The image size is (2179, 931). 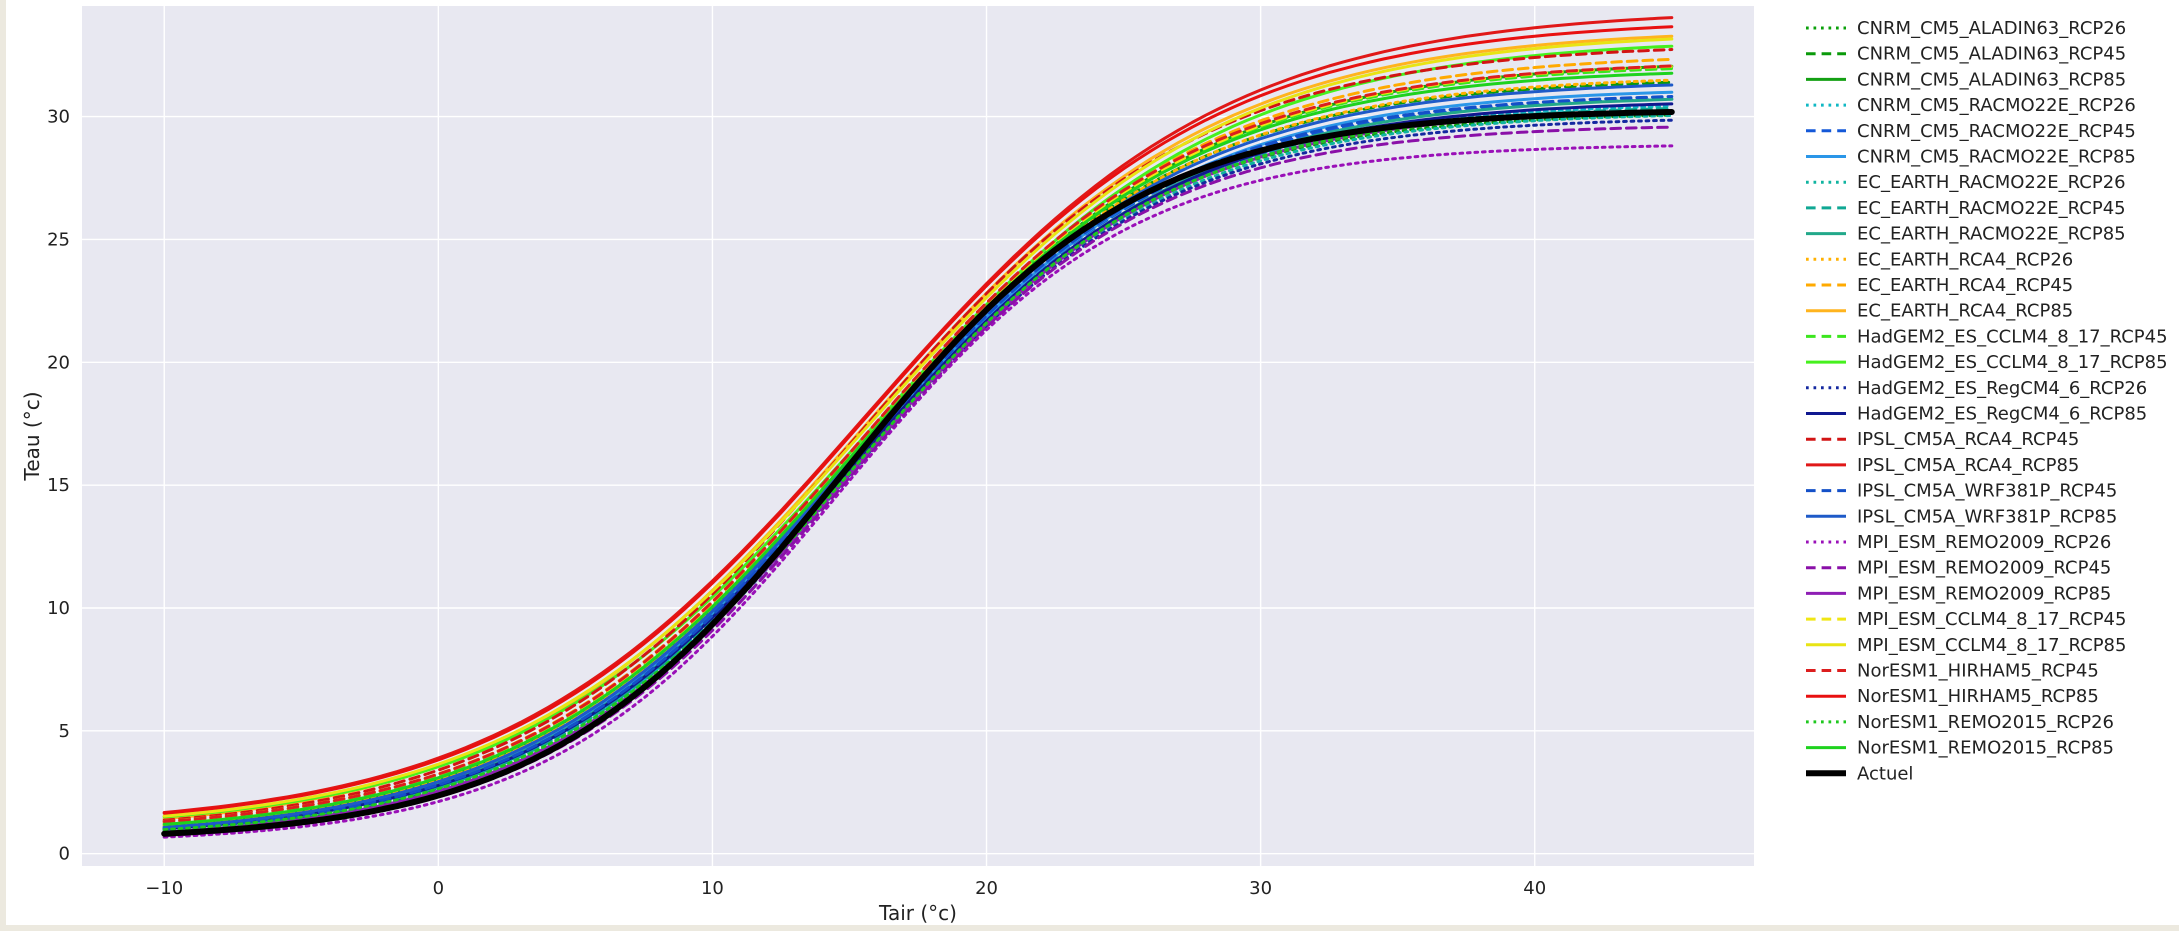 What do you see at coordinates (1991, 619) in the screenshot?
I see `legend-label: MPI_ESM_CCLM4_8_17_RCP45` at bounding box center [1991, 619].